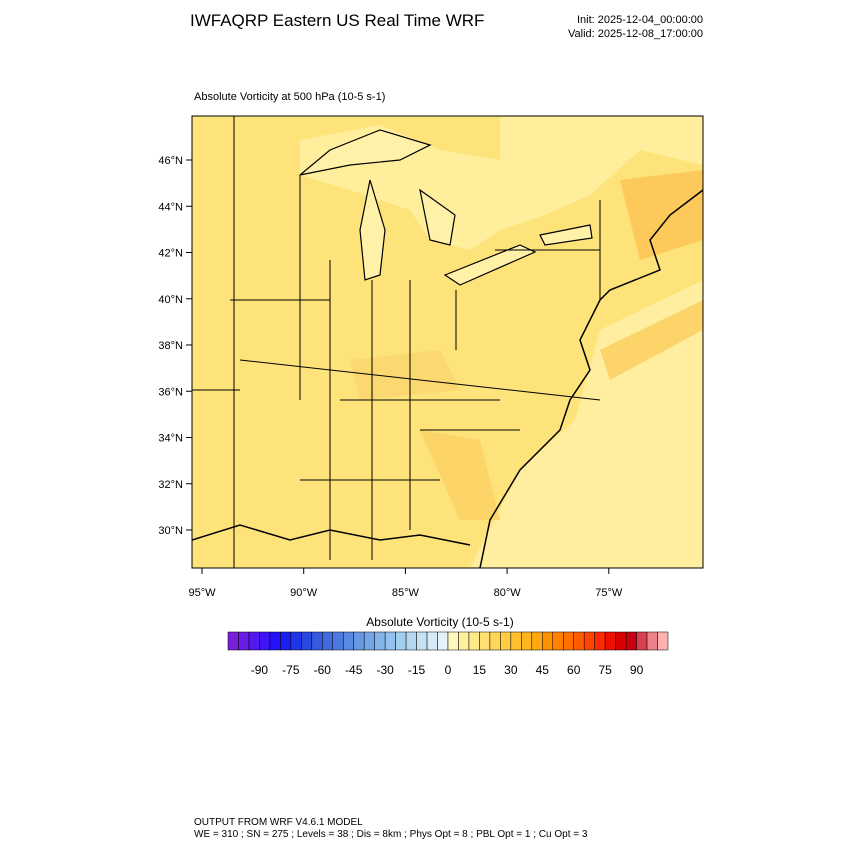 This screenshot has height=850, width=850. I want to click on colorbar-tick-label: 15, so click(480, 670).